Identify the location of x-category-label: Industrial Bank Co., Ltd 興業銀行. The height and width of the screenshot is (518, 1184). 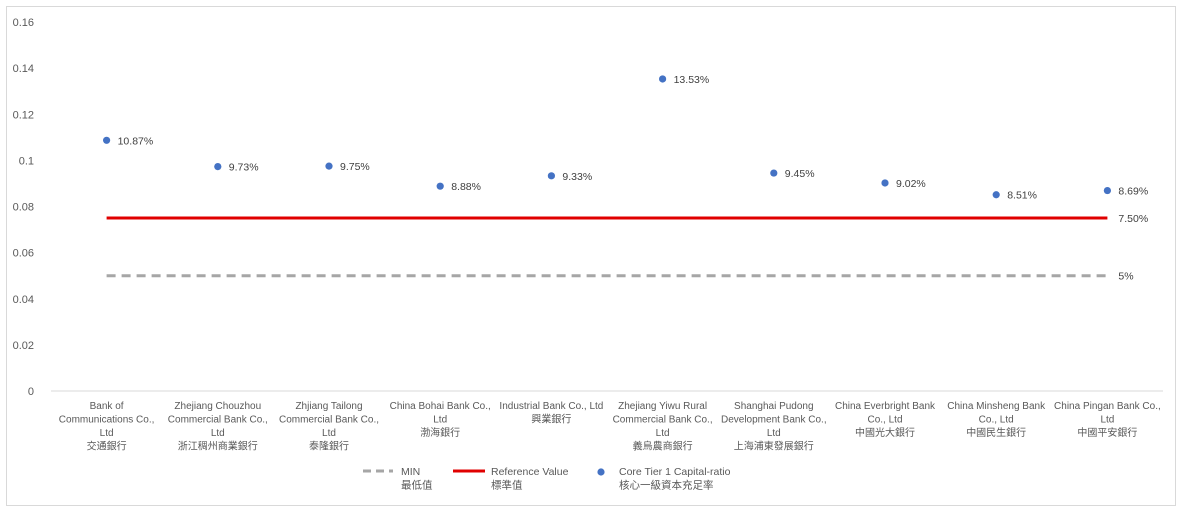
(551, 413).